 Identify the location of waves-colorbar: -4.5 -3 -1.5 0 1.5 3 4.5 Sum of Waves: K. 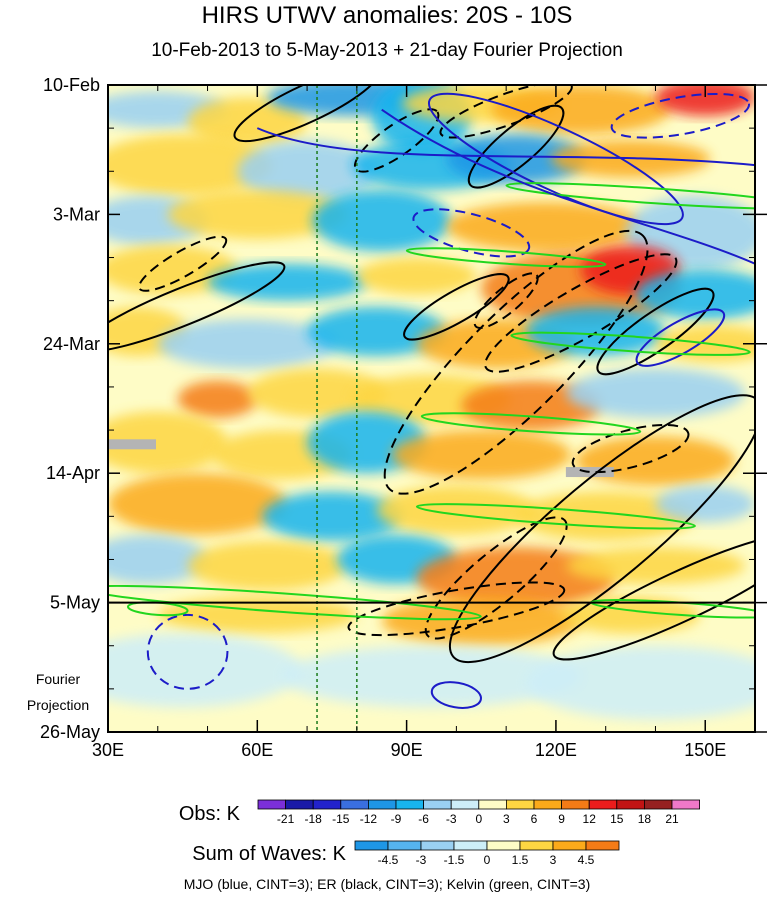
(406, 853).